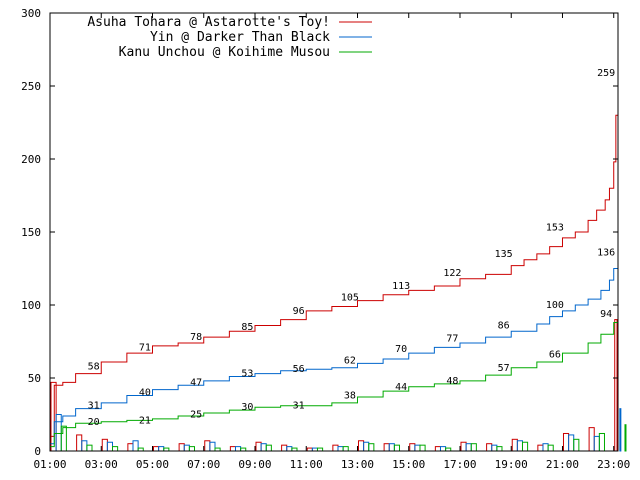 This screenshot has height=480, width=640. I want to click on legend-label: Kanu Unchou @ Koihime Musou, so click(224, 52).